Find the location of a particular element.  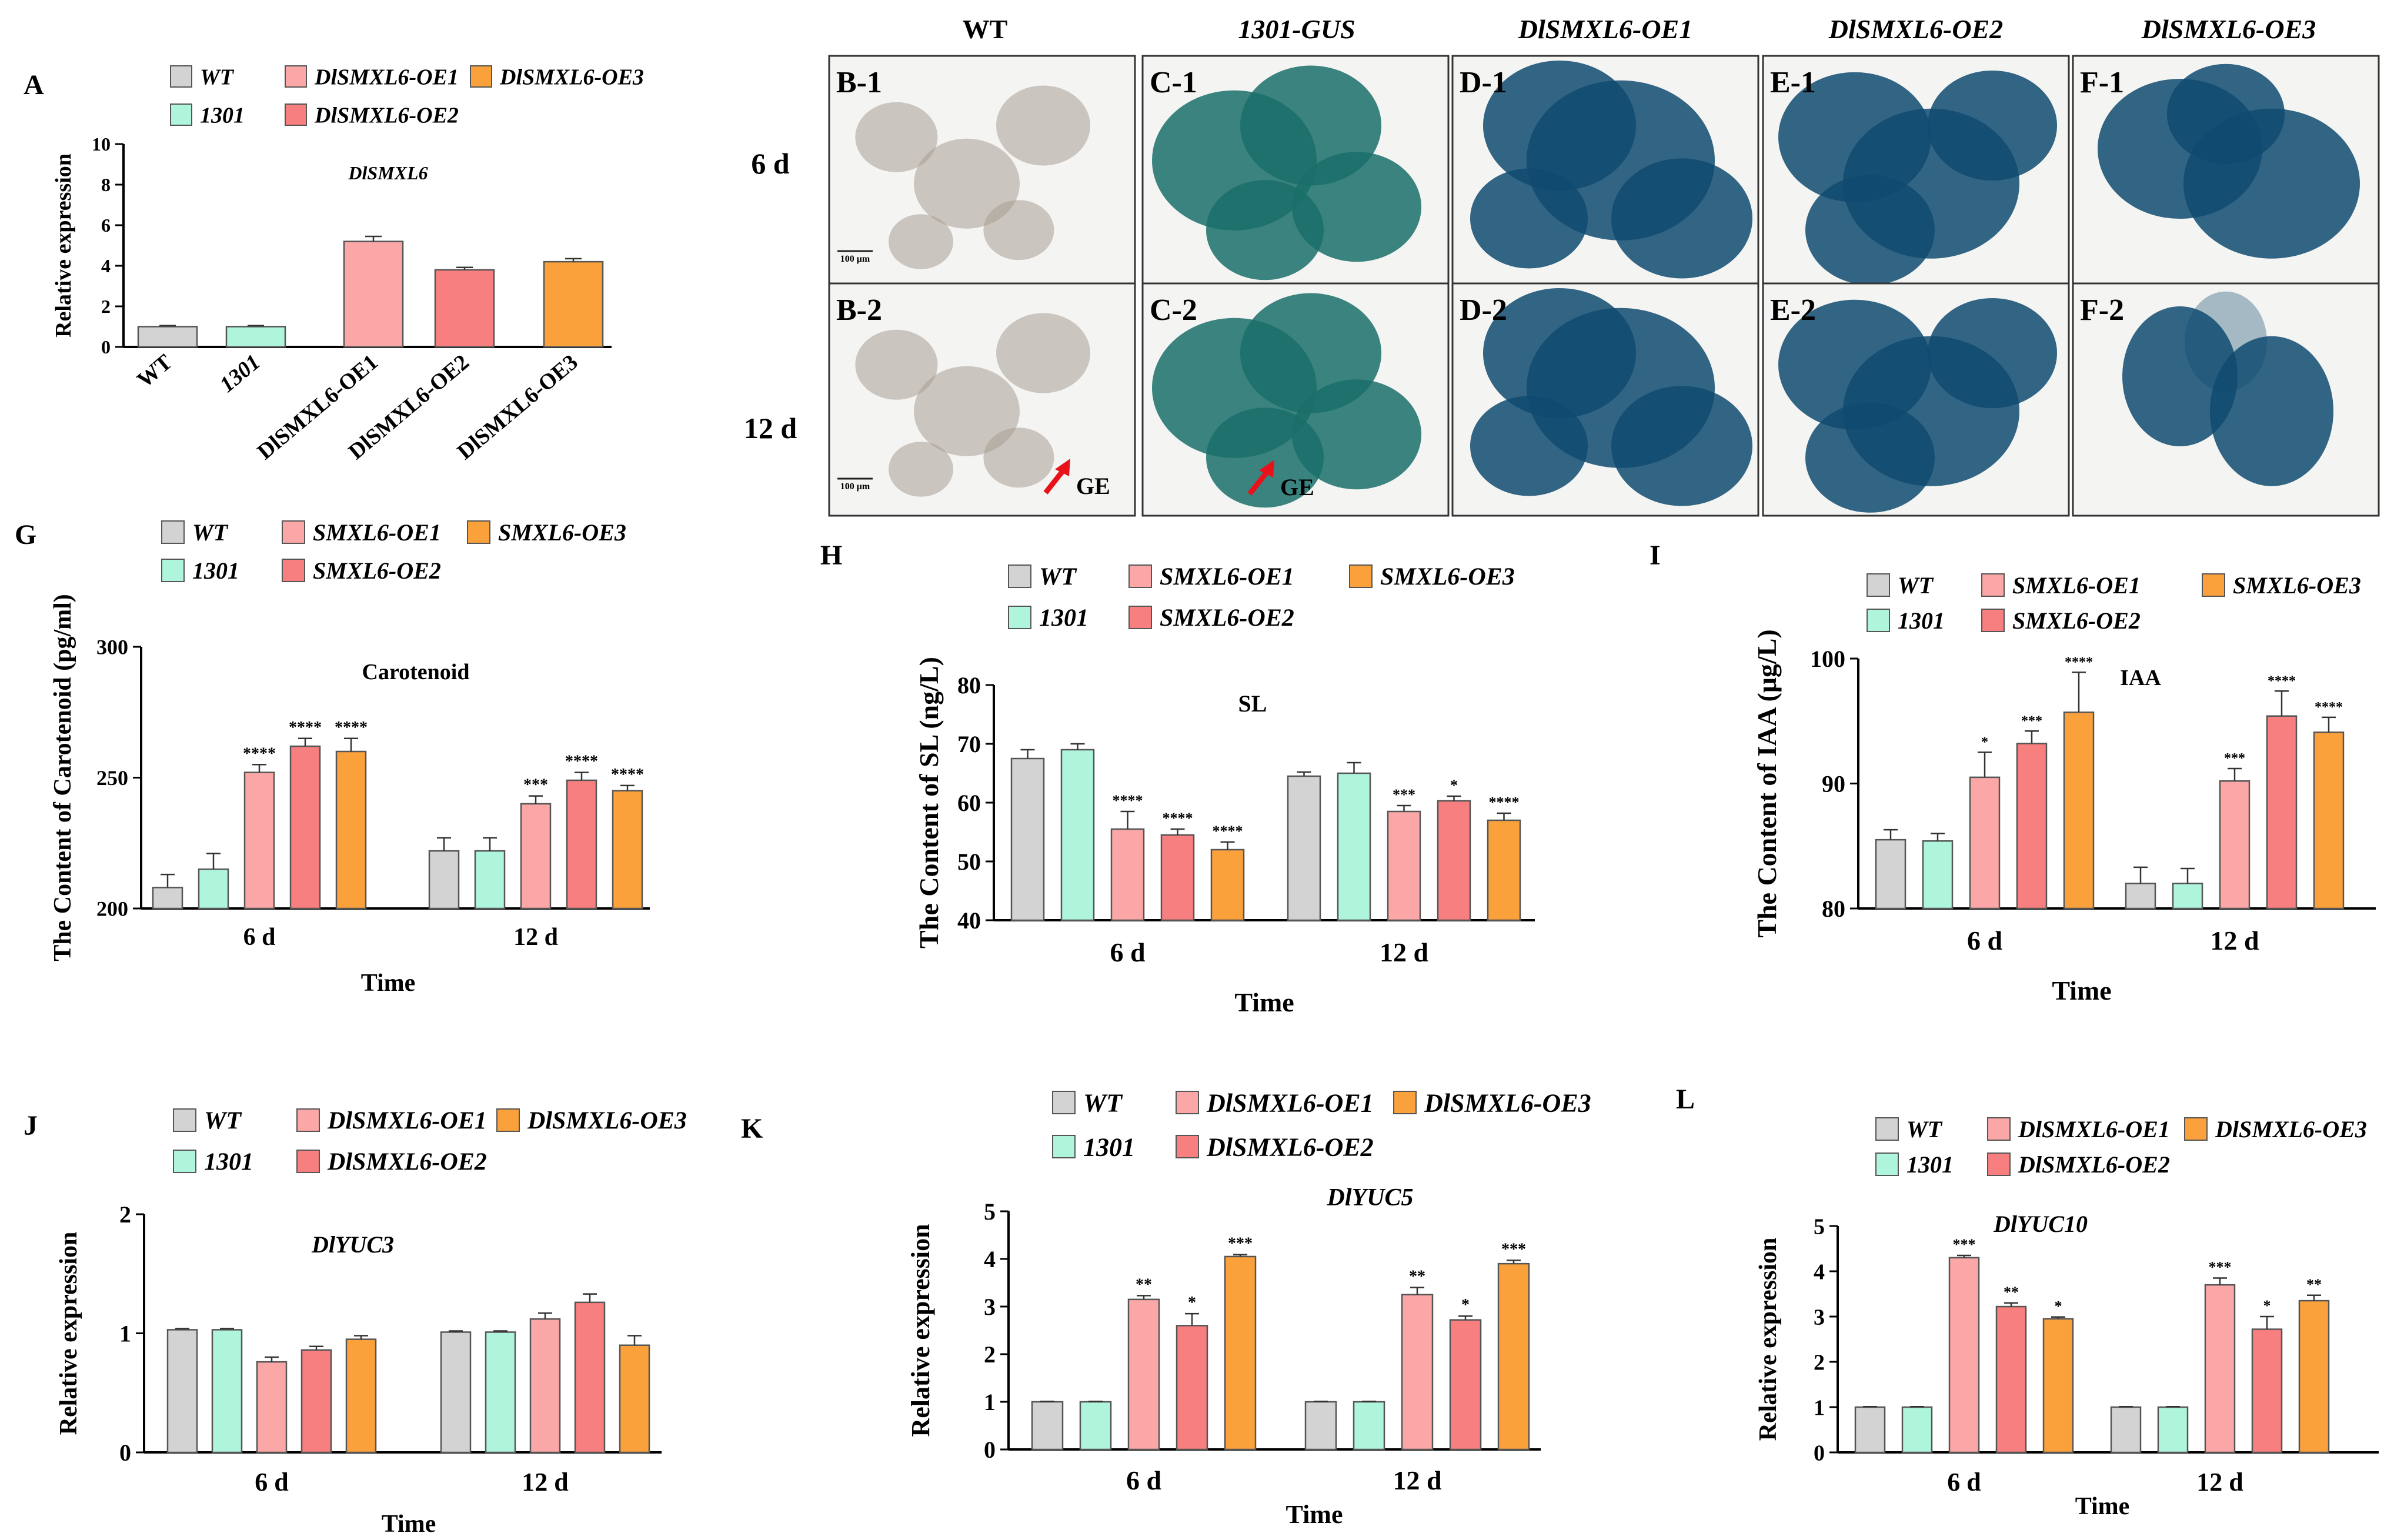

y-tick-label: 8 is located at coordinates (106, 184).